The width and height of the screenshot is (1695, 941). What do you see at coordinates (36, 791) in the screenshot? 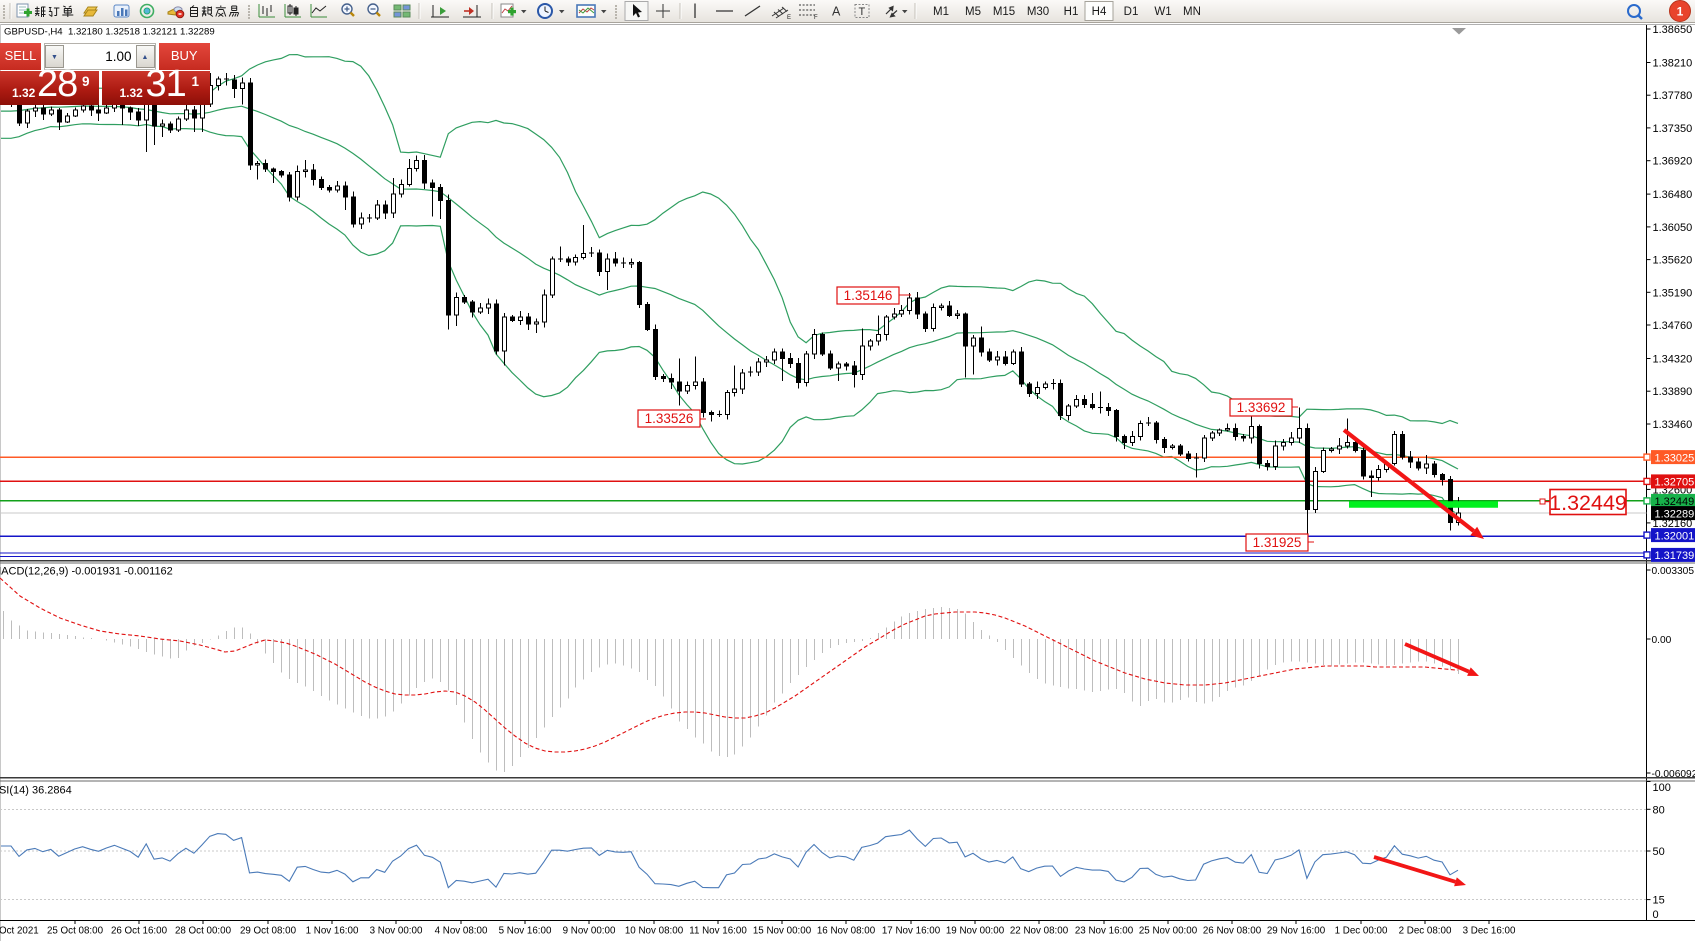
I see `svg-text: RSI(14) 36.2864` at bounding box center [36, 791].